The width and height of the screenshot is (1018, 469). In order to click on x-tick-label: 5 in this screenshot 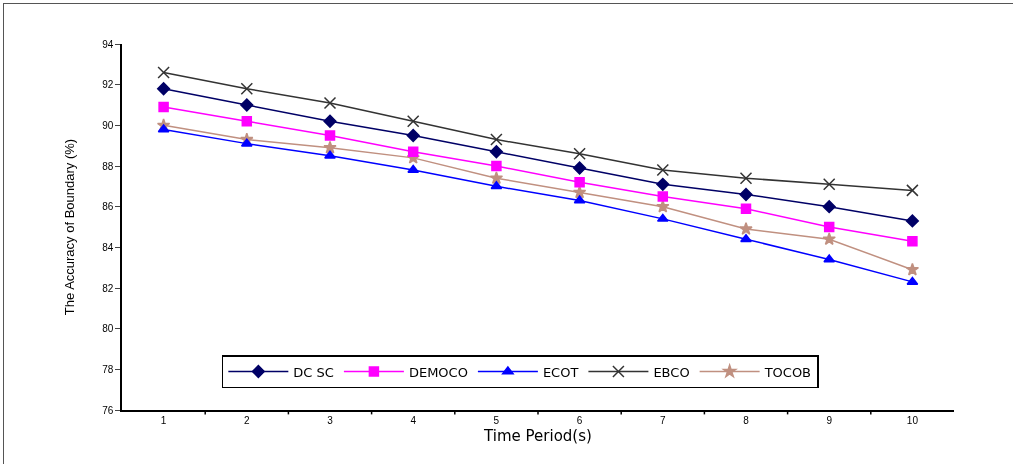, I will do `click(496, 420)`.